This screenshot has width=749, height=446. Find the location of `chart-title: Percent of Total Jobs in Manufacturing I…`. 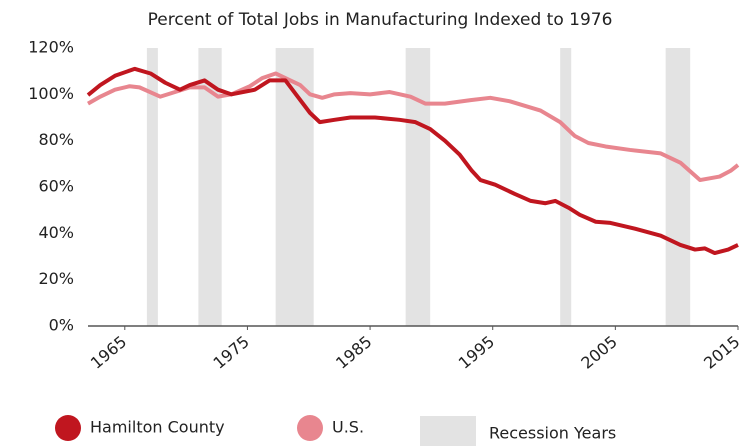

chart-title: Percent of Total Jobs in Manufacturing I… is located at coordinates (380, 20).